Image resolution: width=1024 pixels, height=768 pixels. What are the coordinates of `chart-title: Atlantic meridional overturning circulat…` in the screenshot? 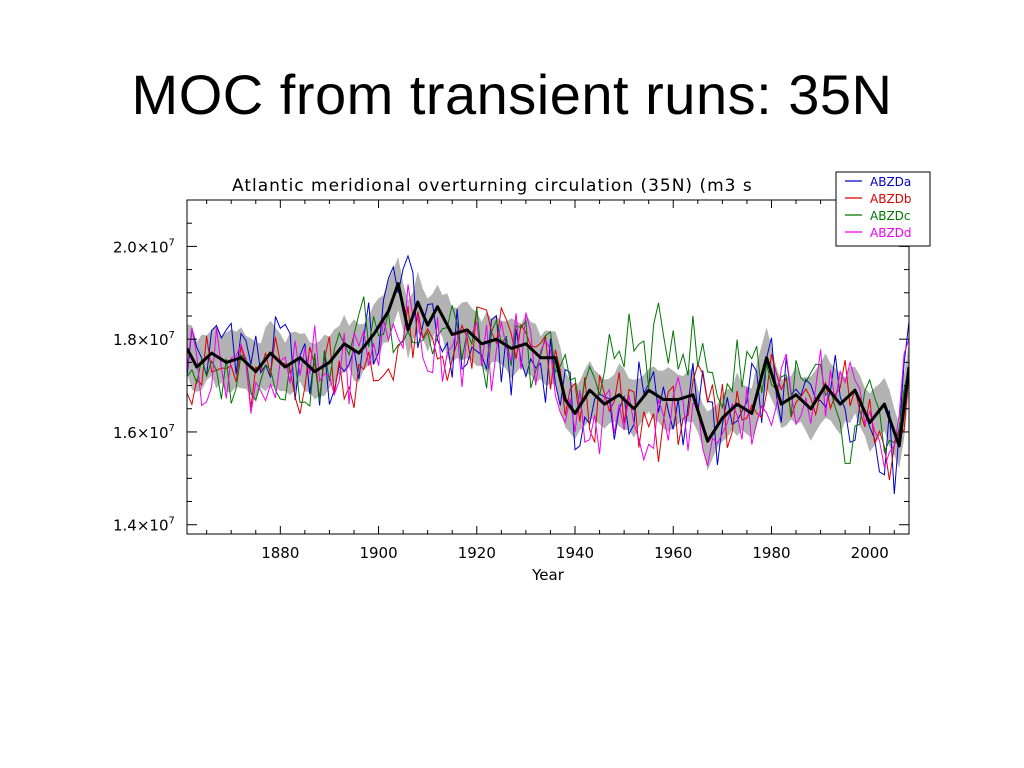 It's located at (492, 186).